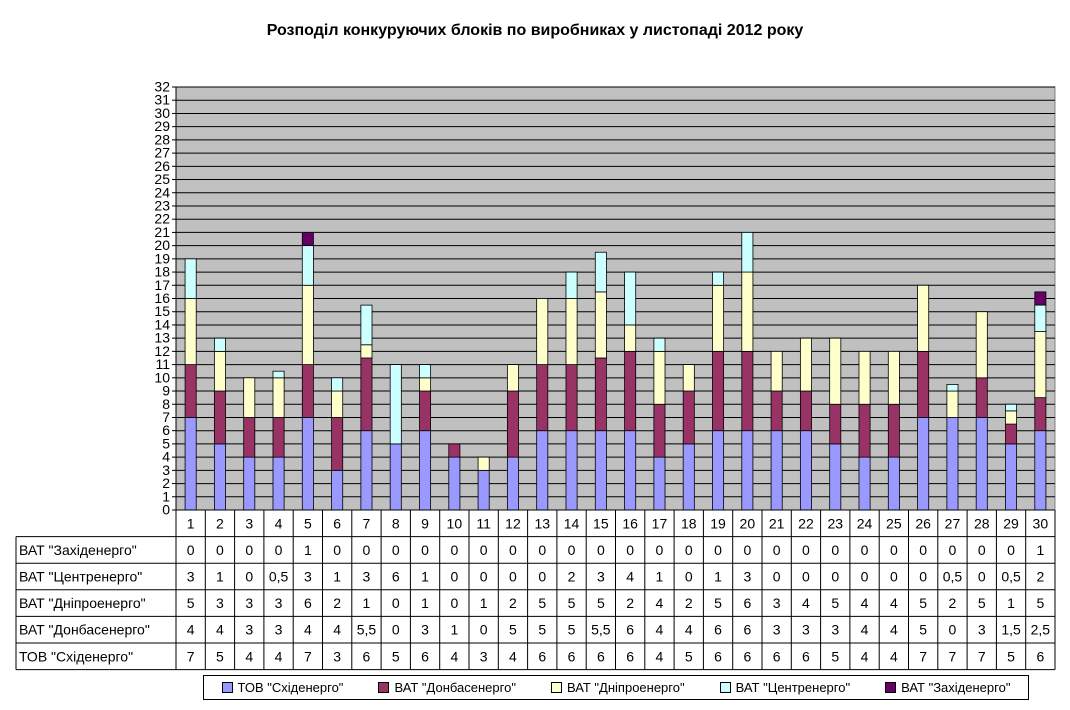 This screenshot has height=710, width=1070. I want to click on bar-segment-s3-c4, so click(278, 374).